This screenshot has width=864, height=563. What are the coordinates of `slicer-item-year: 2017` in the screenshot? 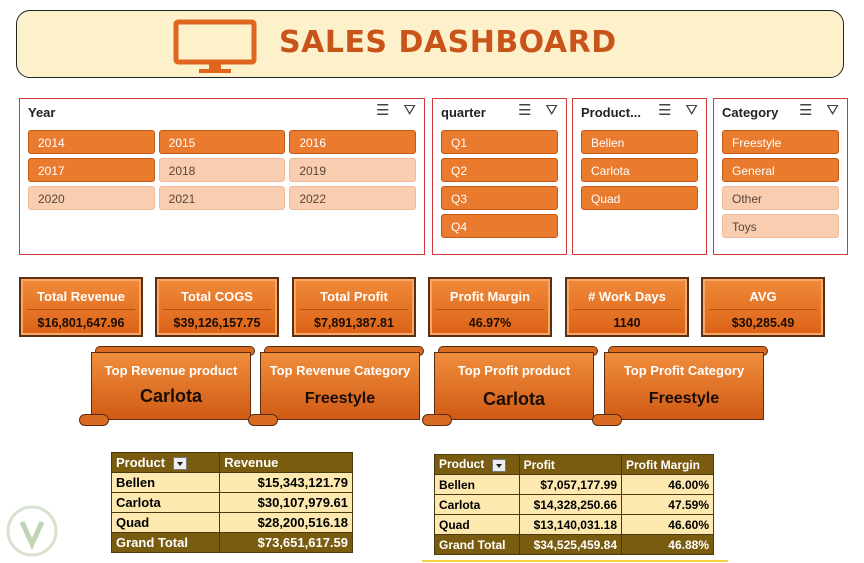 It's located at (91, 170).